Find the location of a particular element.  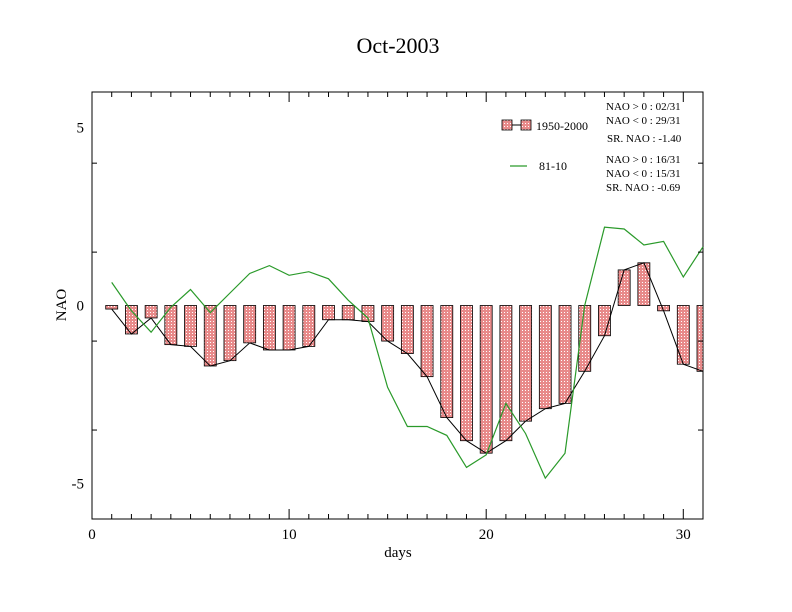

x-tick-label-0: 0 is located at coordinates (92, 535).